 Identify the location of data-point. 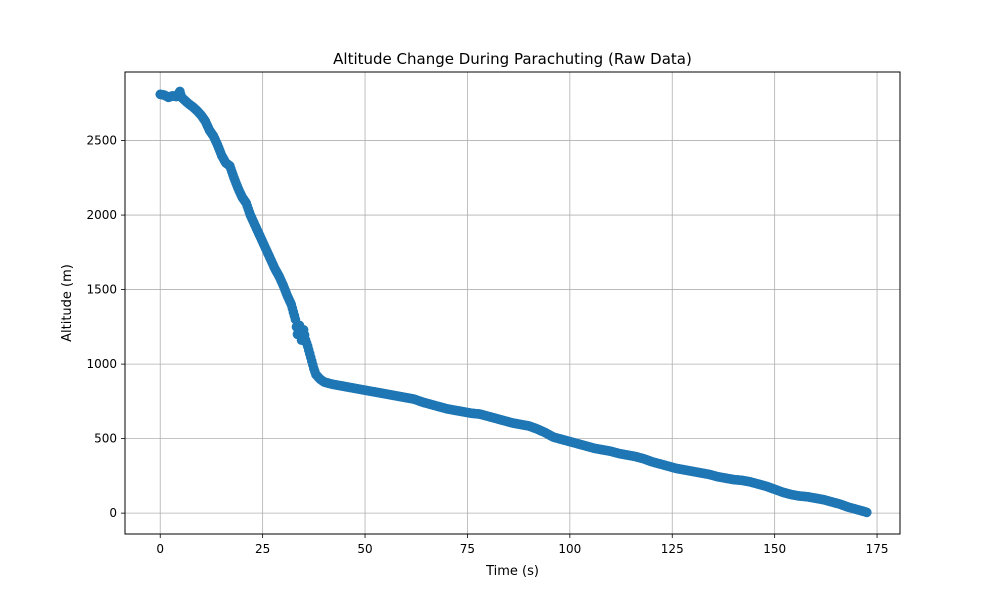
(867, 512).